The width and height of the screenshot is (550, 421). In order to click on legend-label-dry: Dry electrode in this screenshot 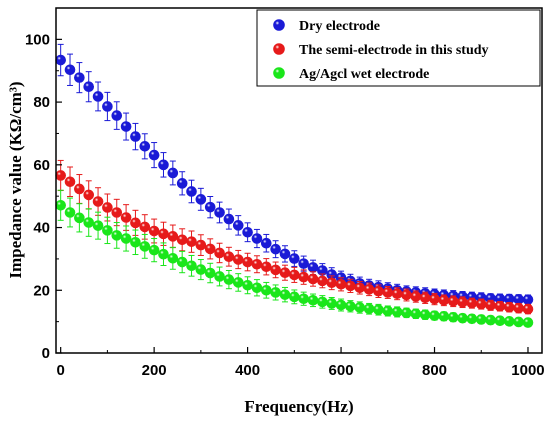, I will do `click(339, 26)`.